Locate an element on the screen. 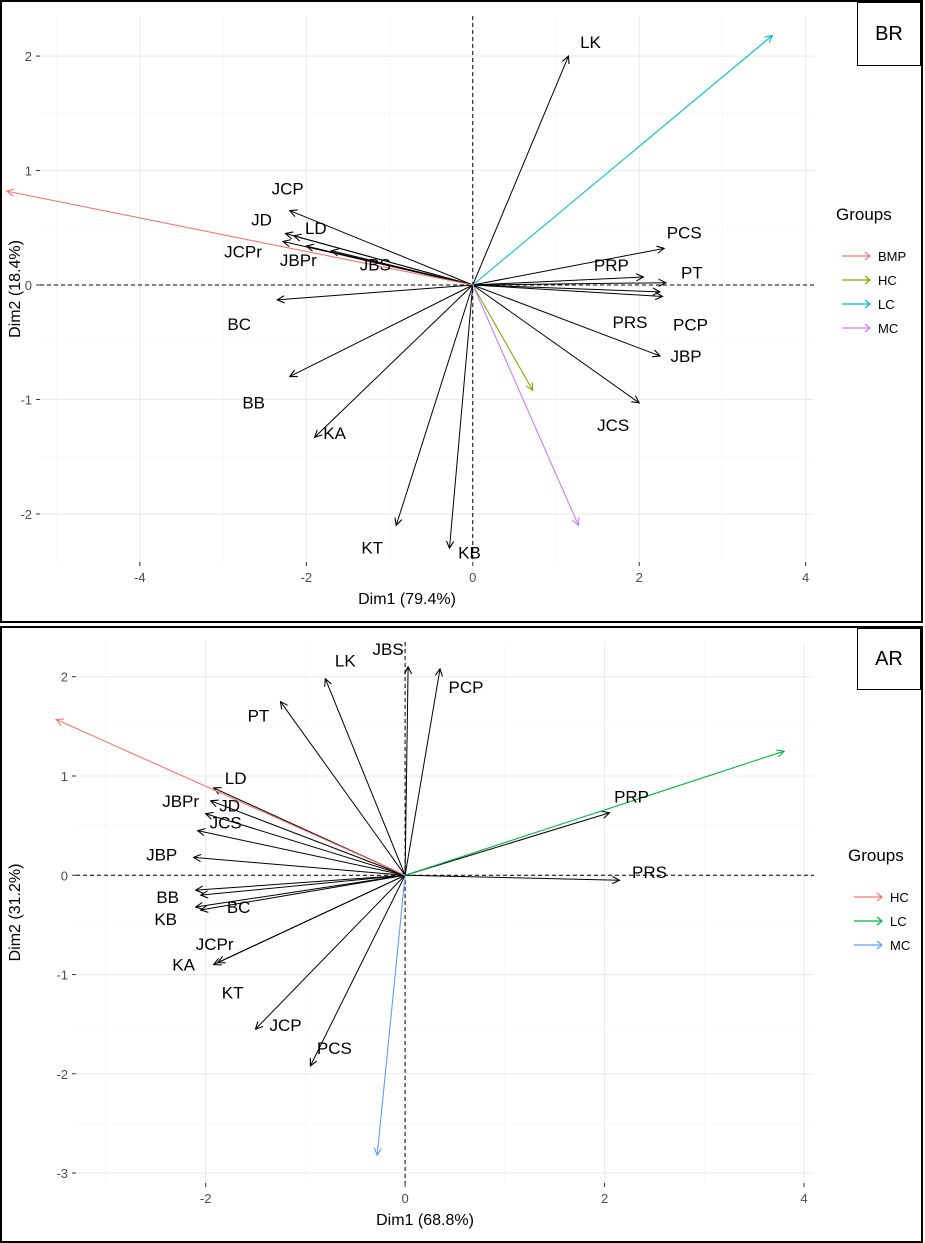 Image resolution: width=925 pixels, height=1243 pixels. legend: Groups HC LC MC is located at coordinates (879, 899).